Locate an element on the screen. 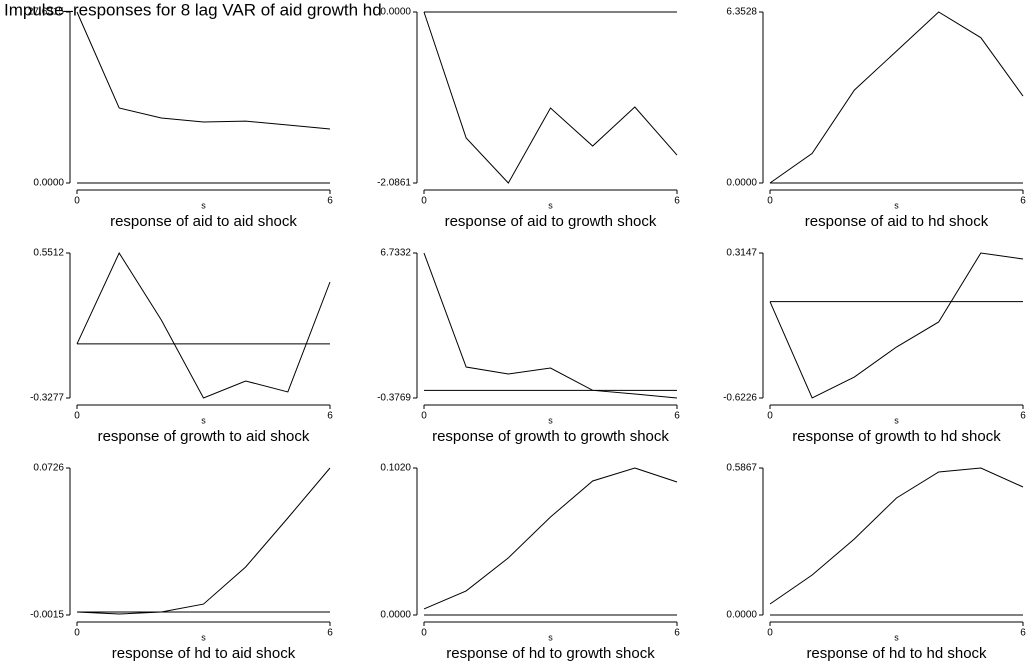  subplot-title: response of aid to hd shock is located at coordinates (897, 221).